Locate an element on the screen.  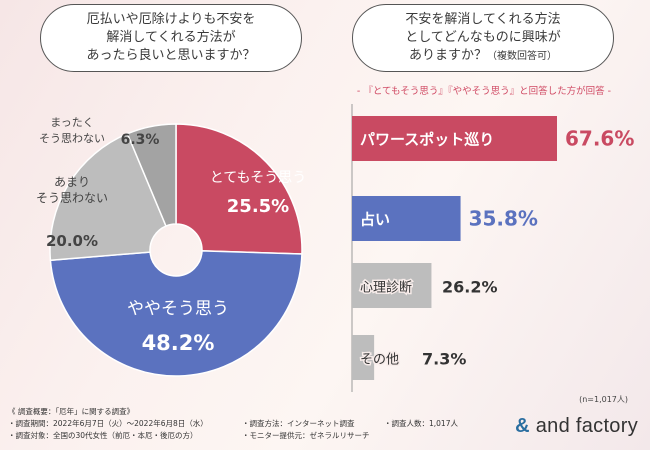
bar-chart-subtitle: - 『とてもそう思う』『ややそう思う』と回答した方が回答 - is located at coordinates (484, 91).